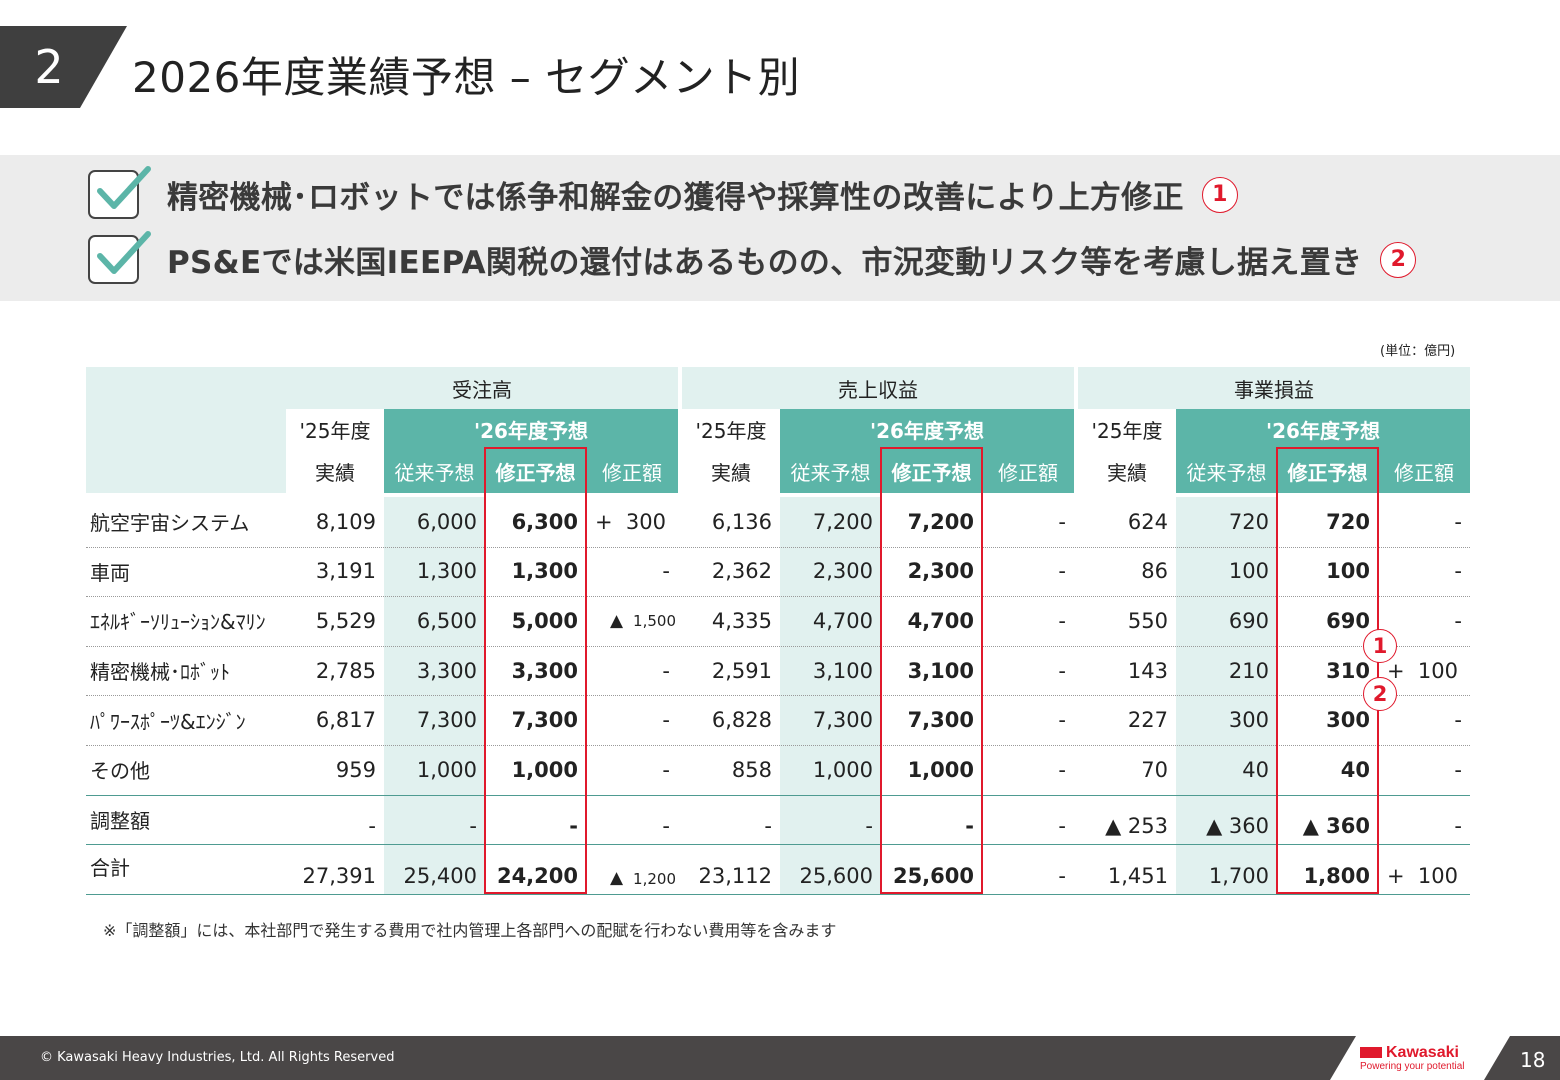  I want to click on actual-value: 550, so click(1147, 620).